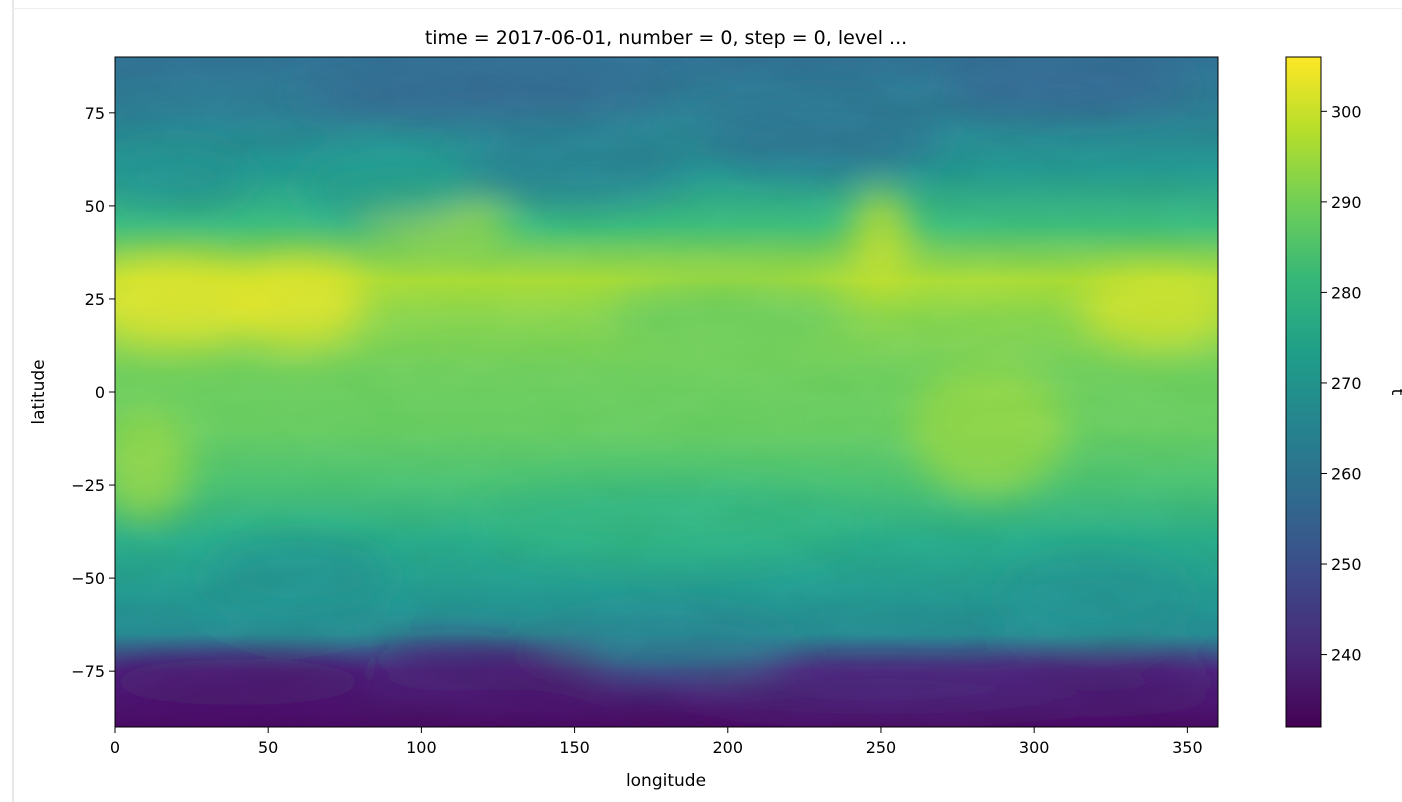  I want to click on x-tick-label: 150, so click(574, 747).